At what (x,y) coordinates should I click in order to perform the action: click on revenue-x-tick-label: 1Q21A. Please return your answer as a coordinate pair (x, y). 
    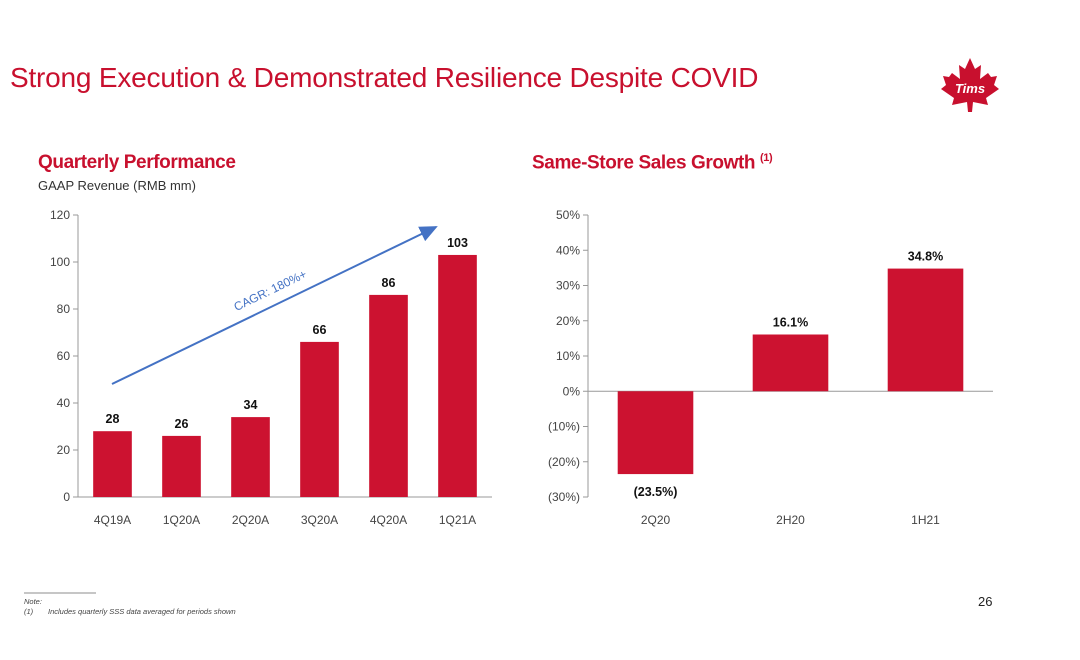
    Looking at the image, I should click on (457, 520).